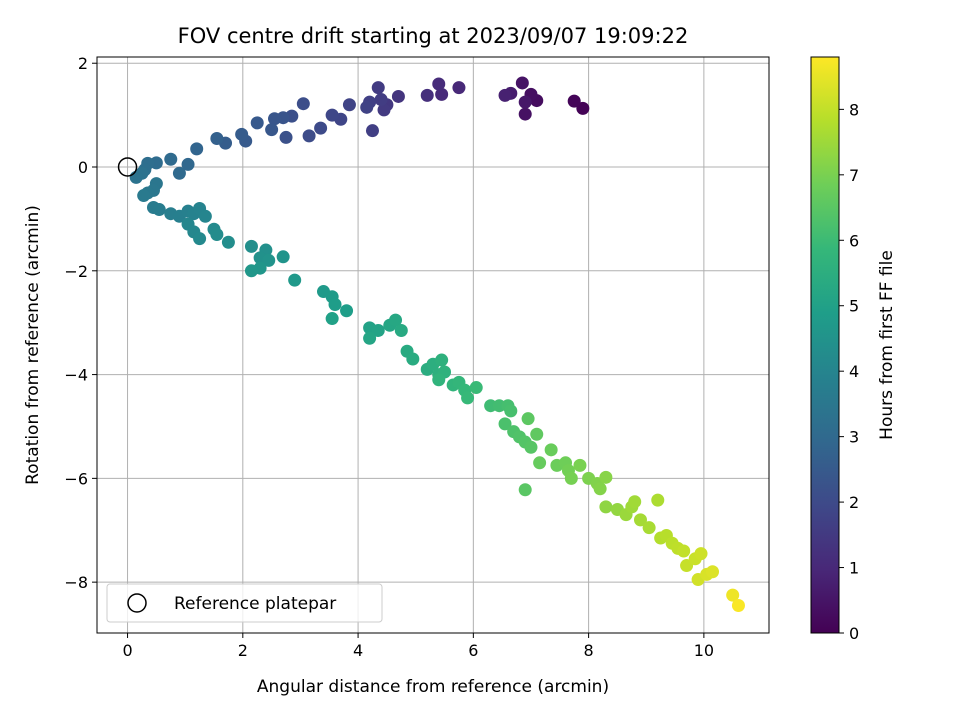 The height and width of the screenshot is (720, 960). I want to click on colorbar-ticks: 0 1 2 3 4 5 6 7 8, so click(849, 371).